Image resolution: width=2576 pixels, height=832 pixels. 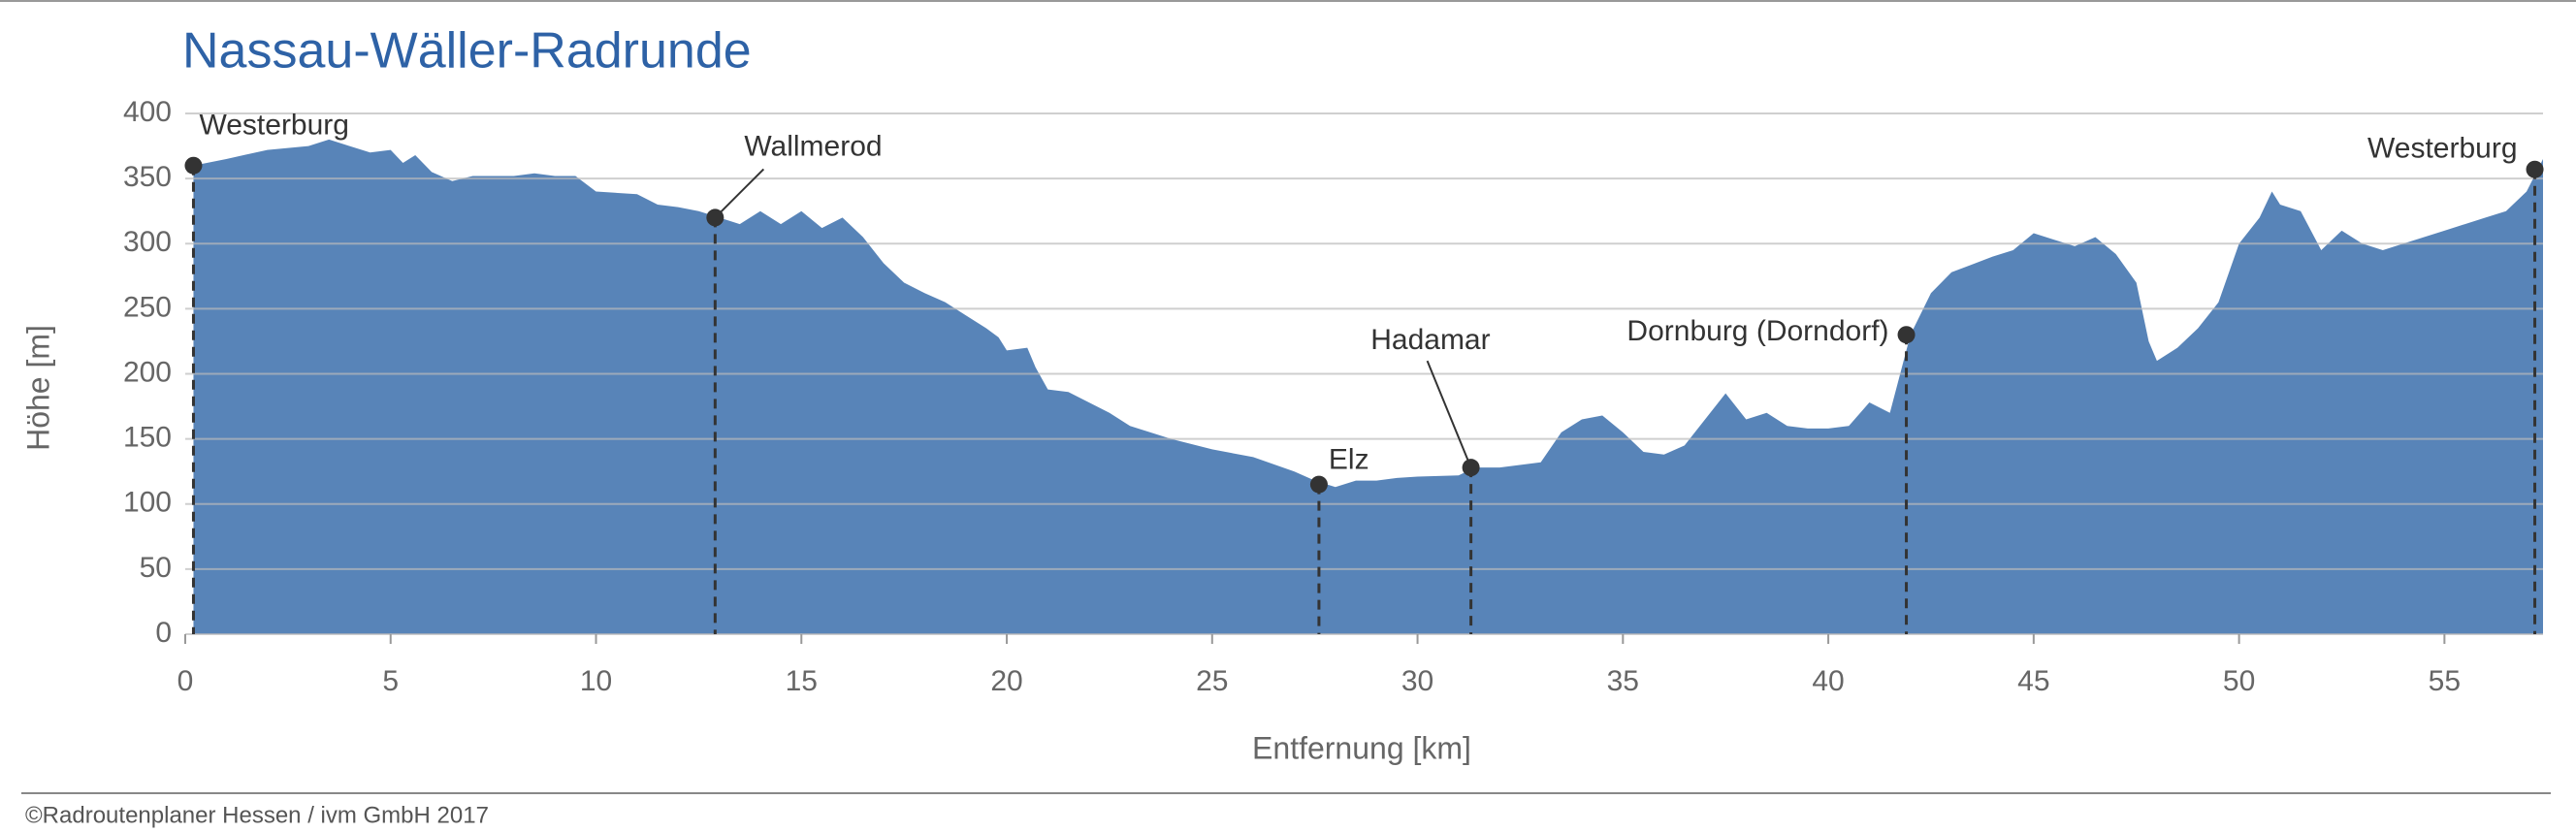 I want to click on x-tick-label: 10, so click(x=596, y=681).